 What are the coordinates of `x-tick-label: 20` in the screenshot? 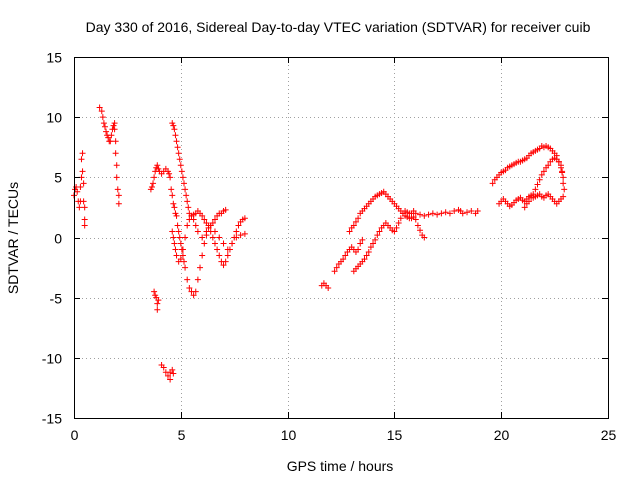 It's located at (502, 435).